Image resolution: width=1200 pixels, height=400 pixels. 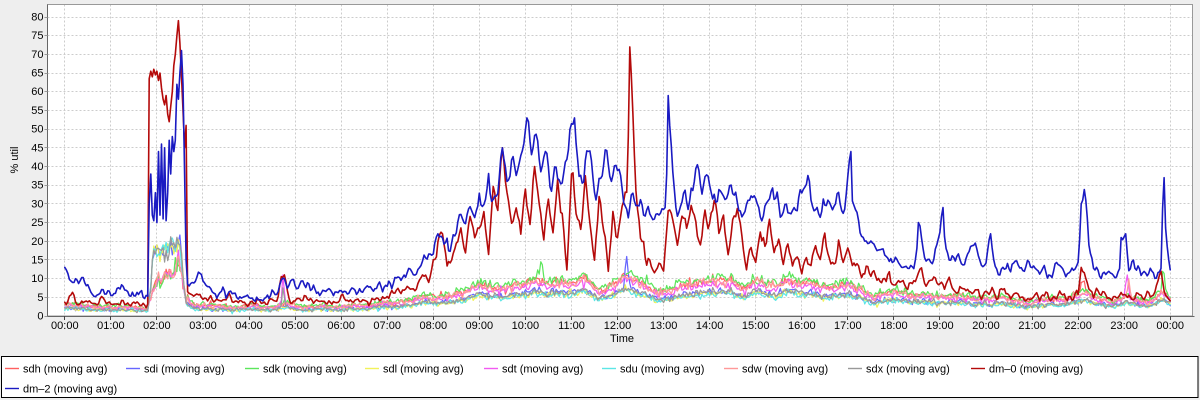 I want to click on svg-text: sdx (moving avg), so click(x=908, y=370).